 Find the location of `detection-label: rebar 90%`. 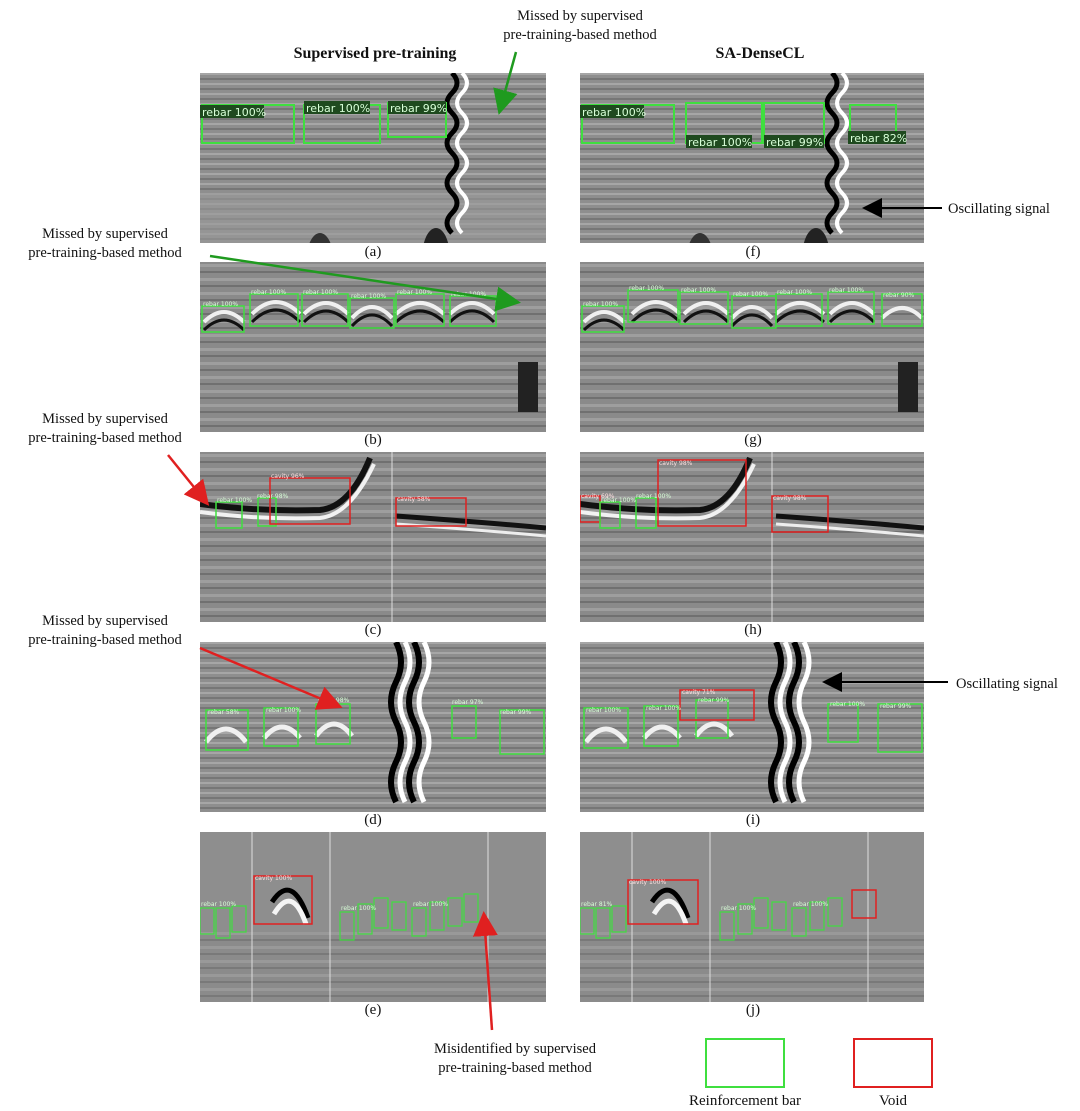

detection-label: rebar 90% is located at coordinates (899, 295).